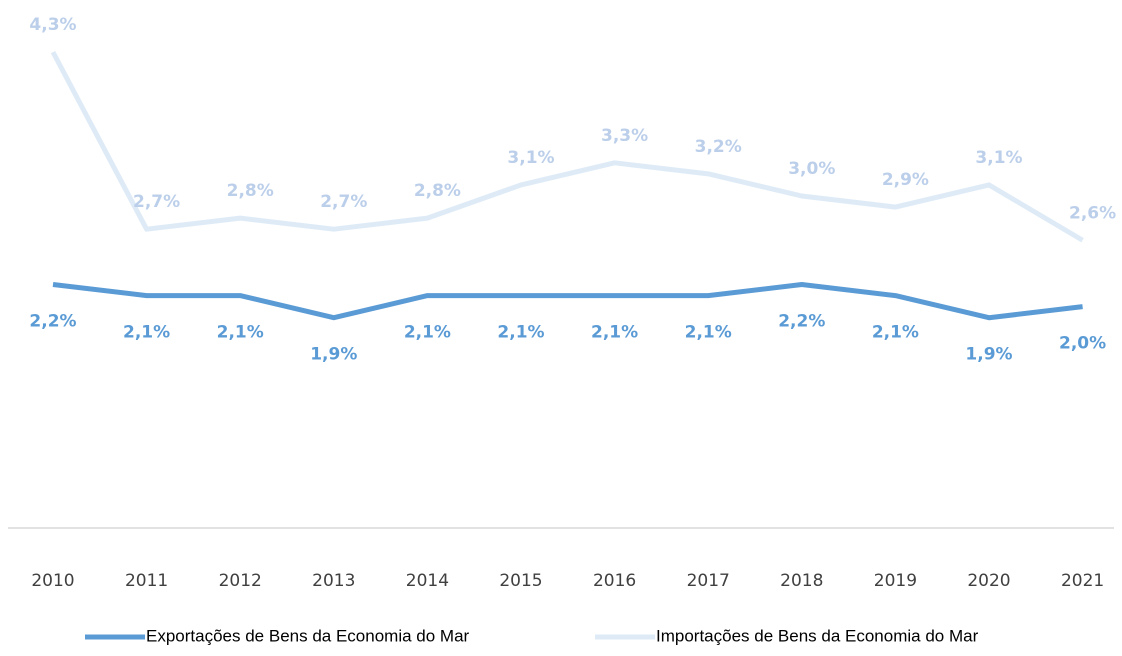 Image resolution: width=1122 pixels, height=656 pixels. What do you see at coordinates (614, 581) in the screenshot?
I see `x-tick-label: 2016` at bounding box center [614, 581].